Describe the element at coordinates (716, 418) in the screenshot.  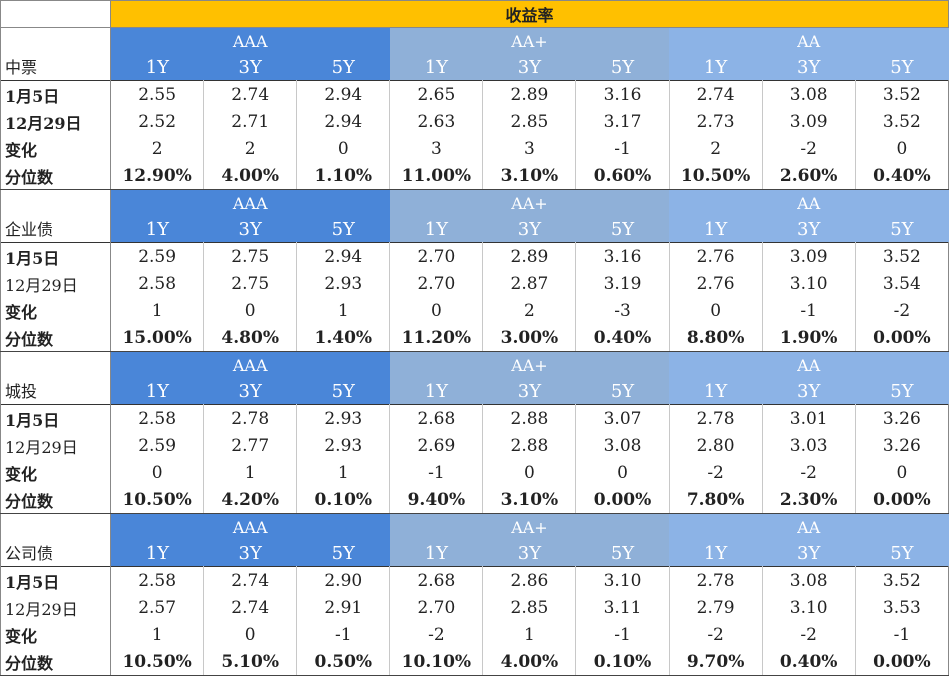
I see `value-cell: 2.78` at that location.